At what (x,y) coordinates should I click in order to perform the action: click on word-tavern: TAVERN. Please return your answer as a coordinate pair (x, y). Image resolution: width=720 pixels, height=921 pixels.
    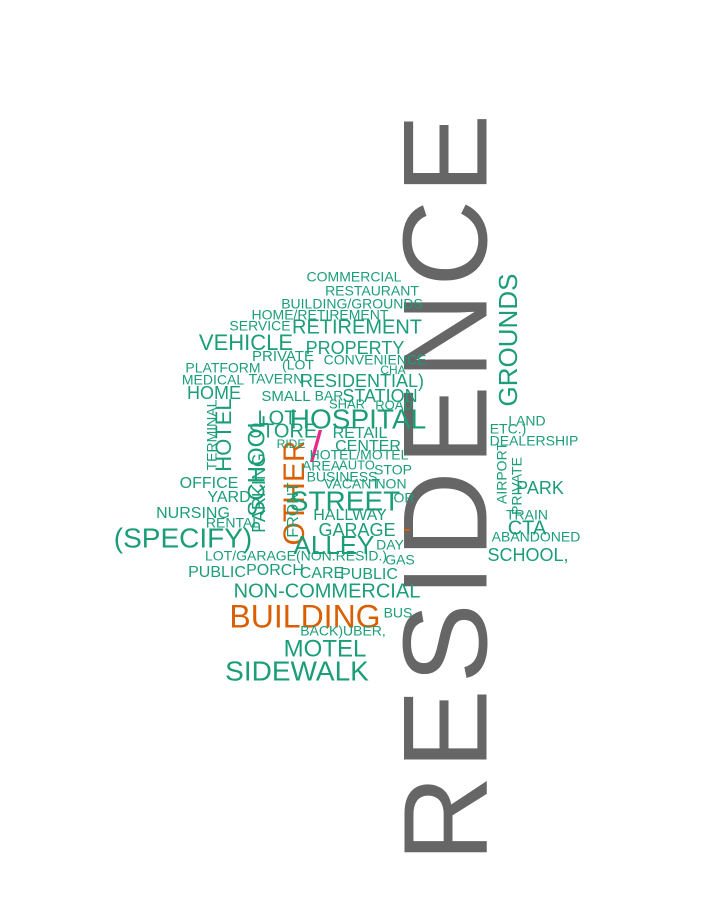
    Looking at the image, I should click on (276, 379).